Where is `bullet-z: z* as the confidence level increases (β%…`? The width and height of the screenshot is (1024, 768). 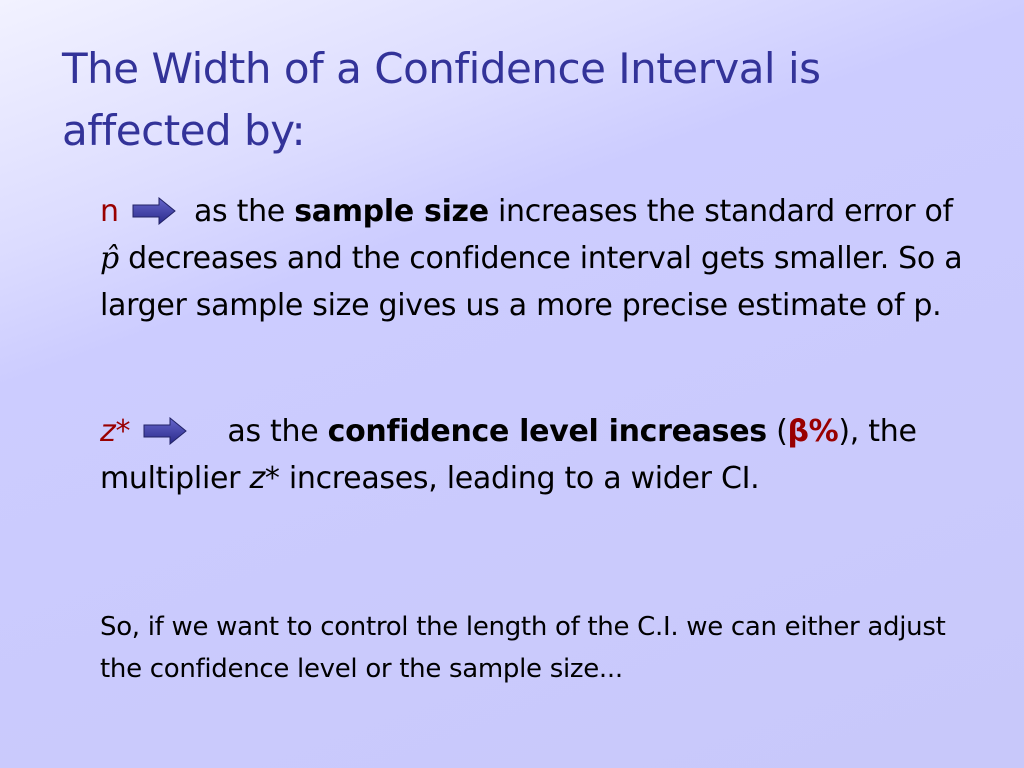
bullet-z: z* as the confidence level increases (β%… is located at coordinates (540, 455).